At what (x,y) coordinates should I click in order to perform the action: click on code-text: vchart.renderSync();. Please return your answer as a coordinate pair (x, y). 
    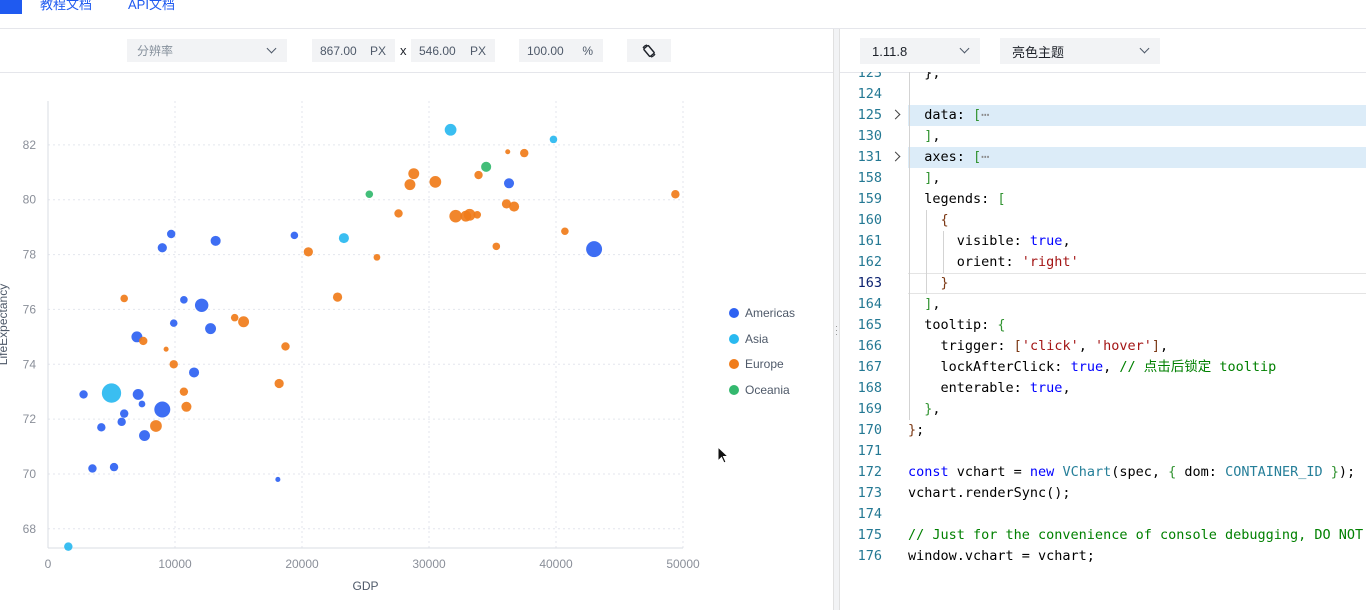
    Looking at the image, I should click on (989, 493).